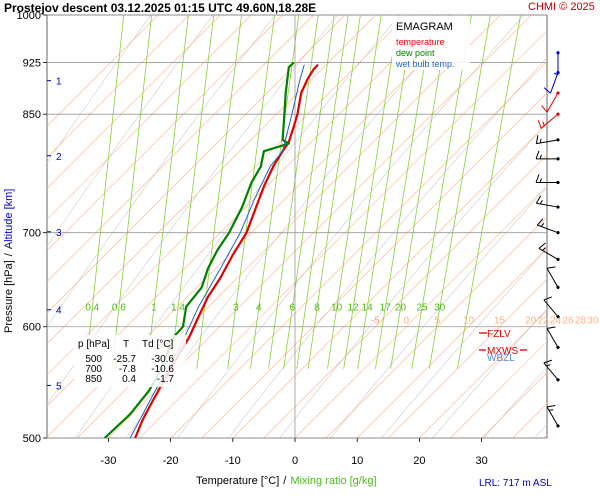 Image resolution: width=600 pixels, height=500 pixels. Describe the element at coordinates (499, 334) in the screenshot. I see `fzlv-label: FZLV` at that location.